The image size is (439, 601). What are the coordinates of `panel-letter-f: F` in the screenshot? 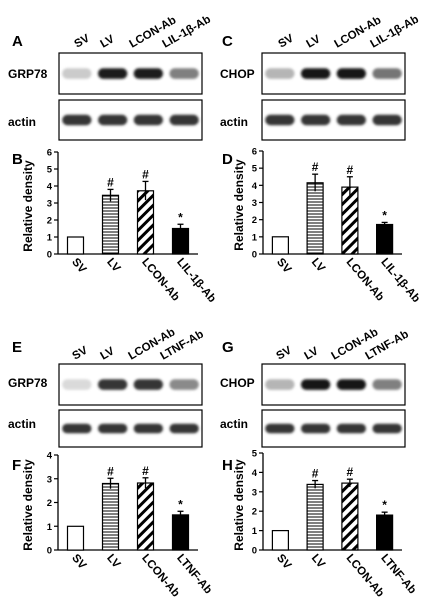 It's located at (16, 465).